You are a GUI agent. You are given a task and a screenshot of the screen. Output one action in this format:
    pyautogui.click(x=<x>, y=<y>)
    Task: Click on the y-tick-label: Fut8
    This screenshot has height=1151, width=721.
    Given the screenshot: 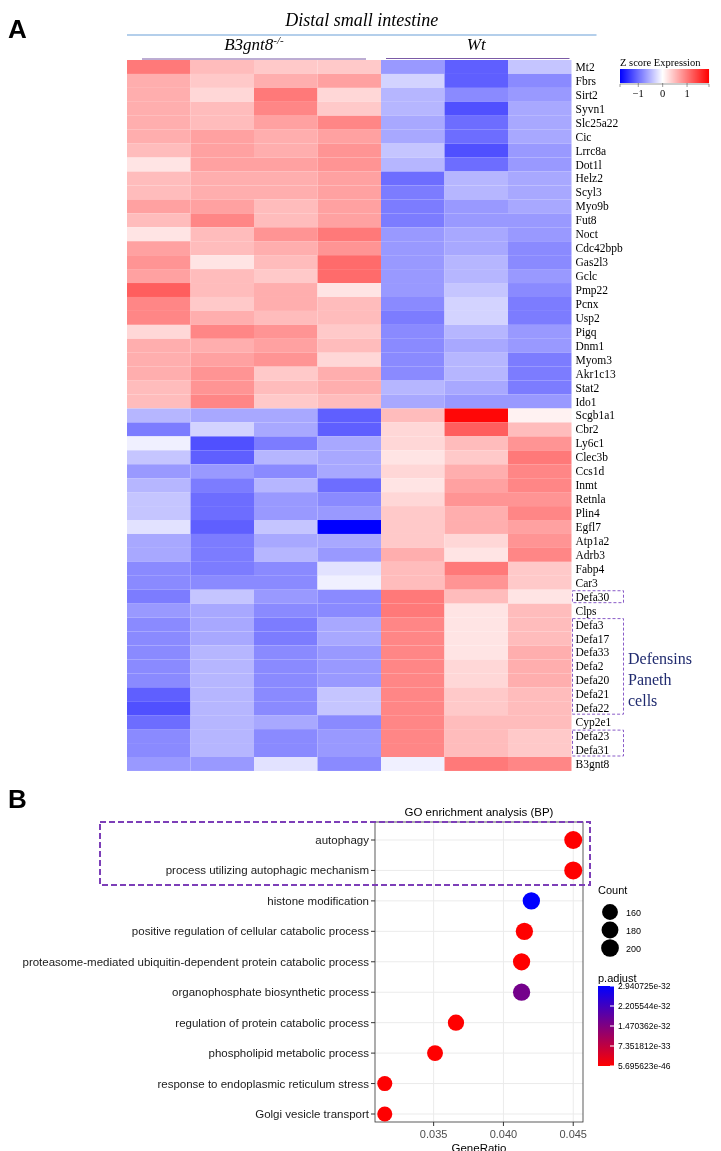 What is the action you would take?
    pyautogui.click(x=586, y=220)
    